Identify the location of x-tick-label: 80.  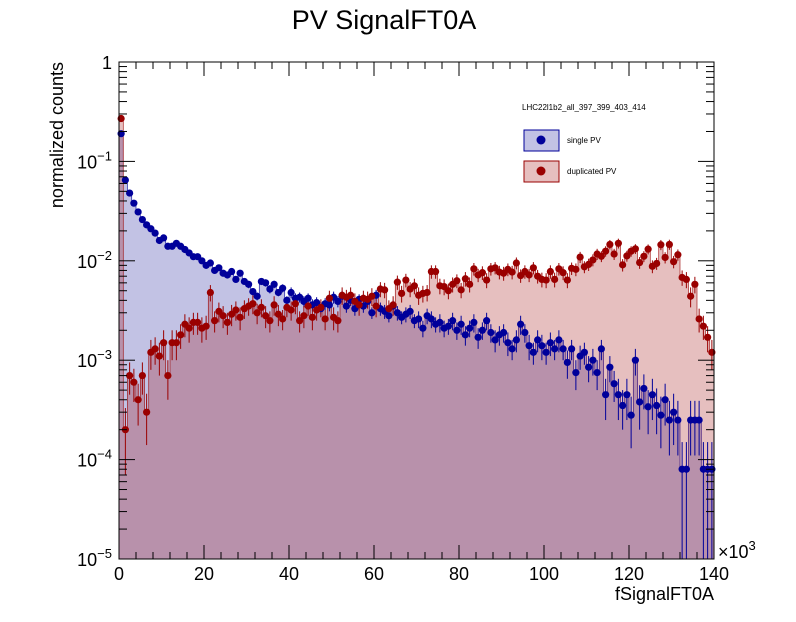
(459, 574).